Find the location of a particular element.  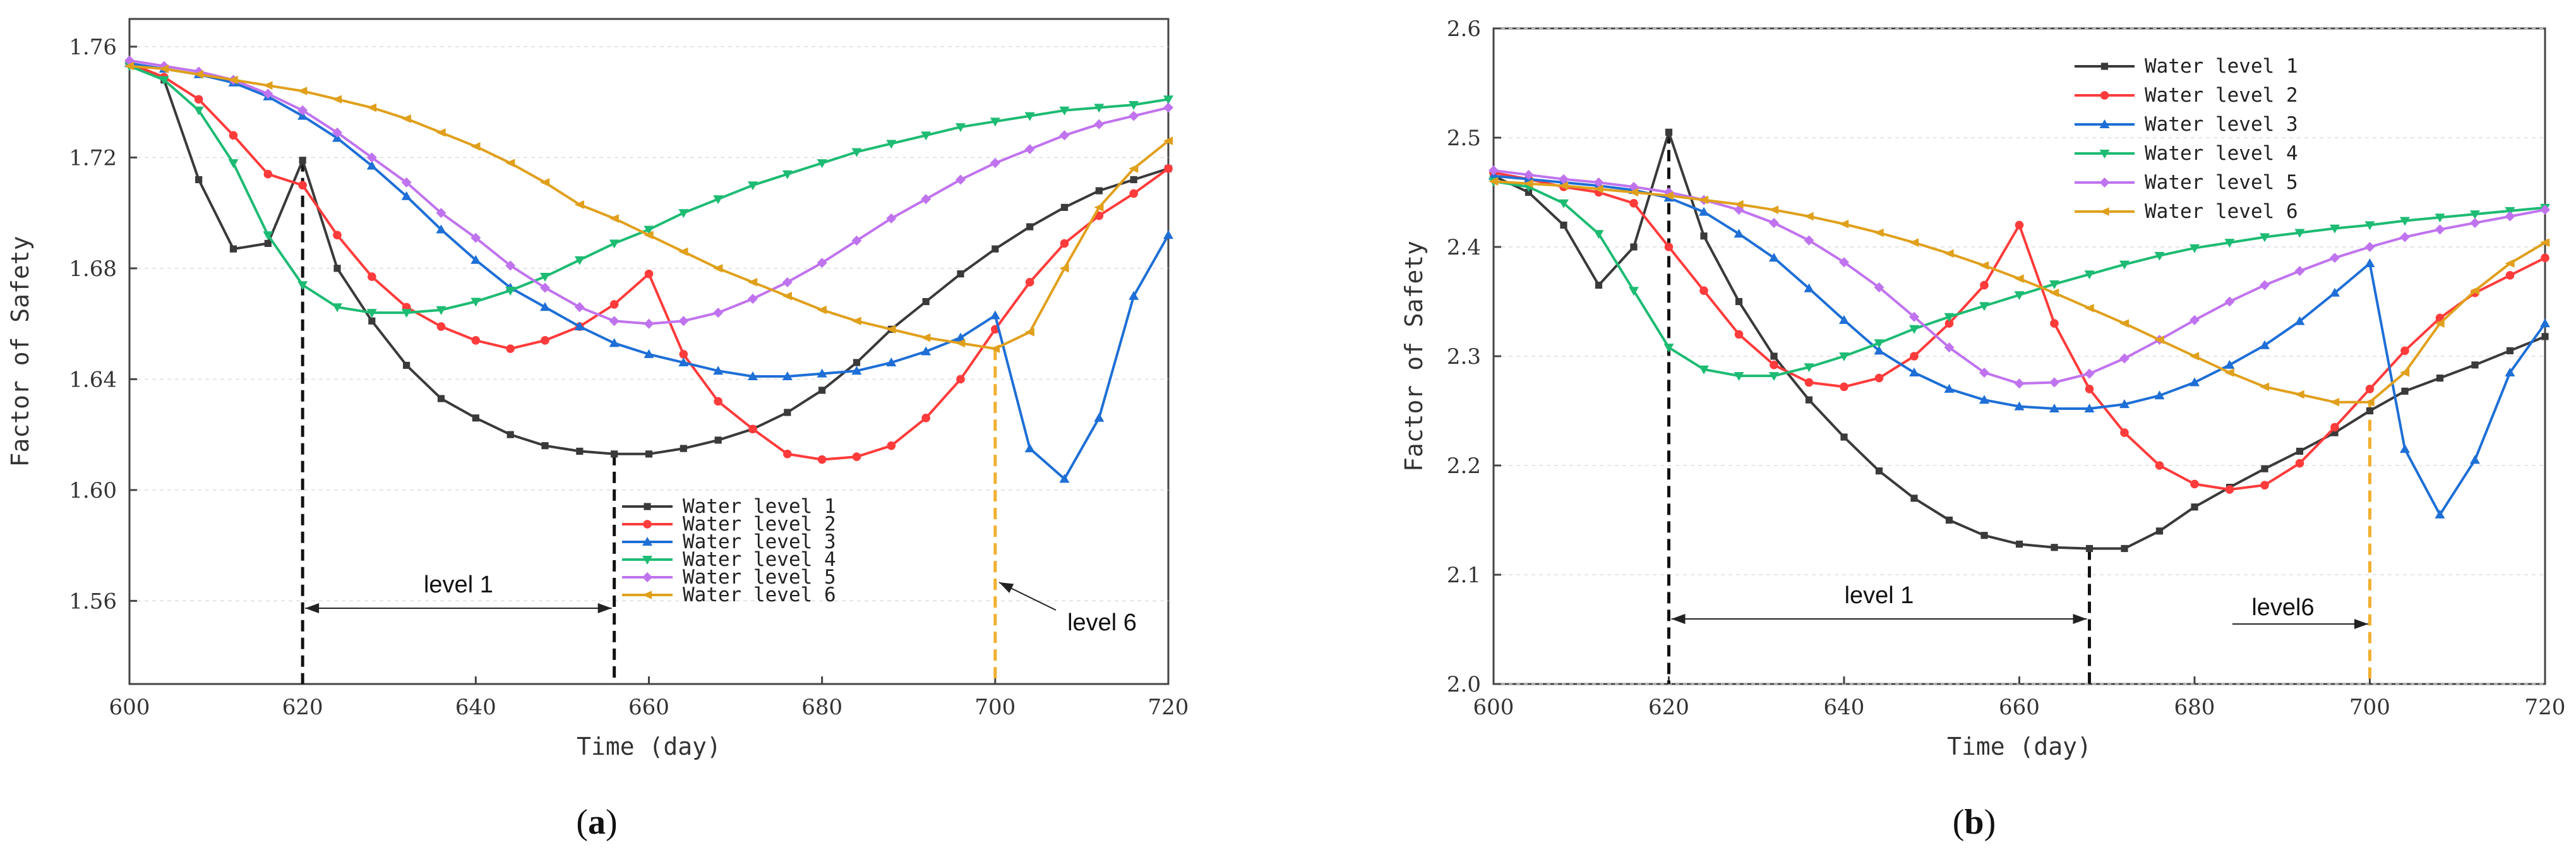

legend-label-a-3: Water level 3 is located at coordinates (759, 542).